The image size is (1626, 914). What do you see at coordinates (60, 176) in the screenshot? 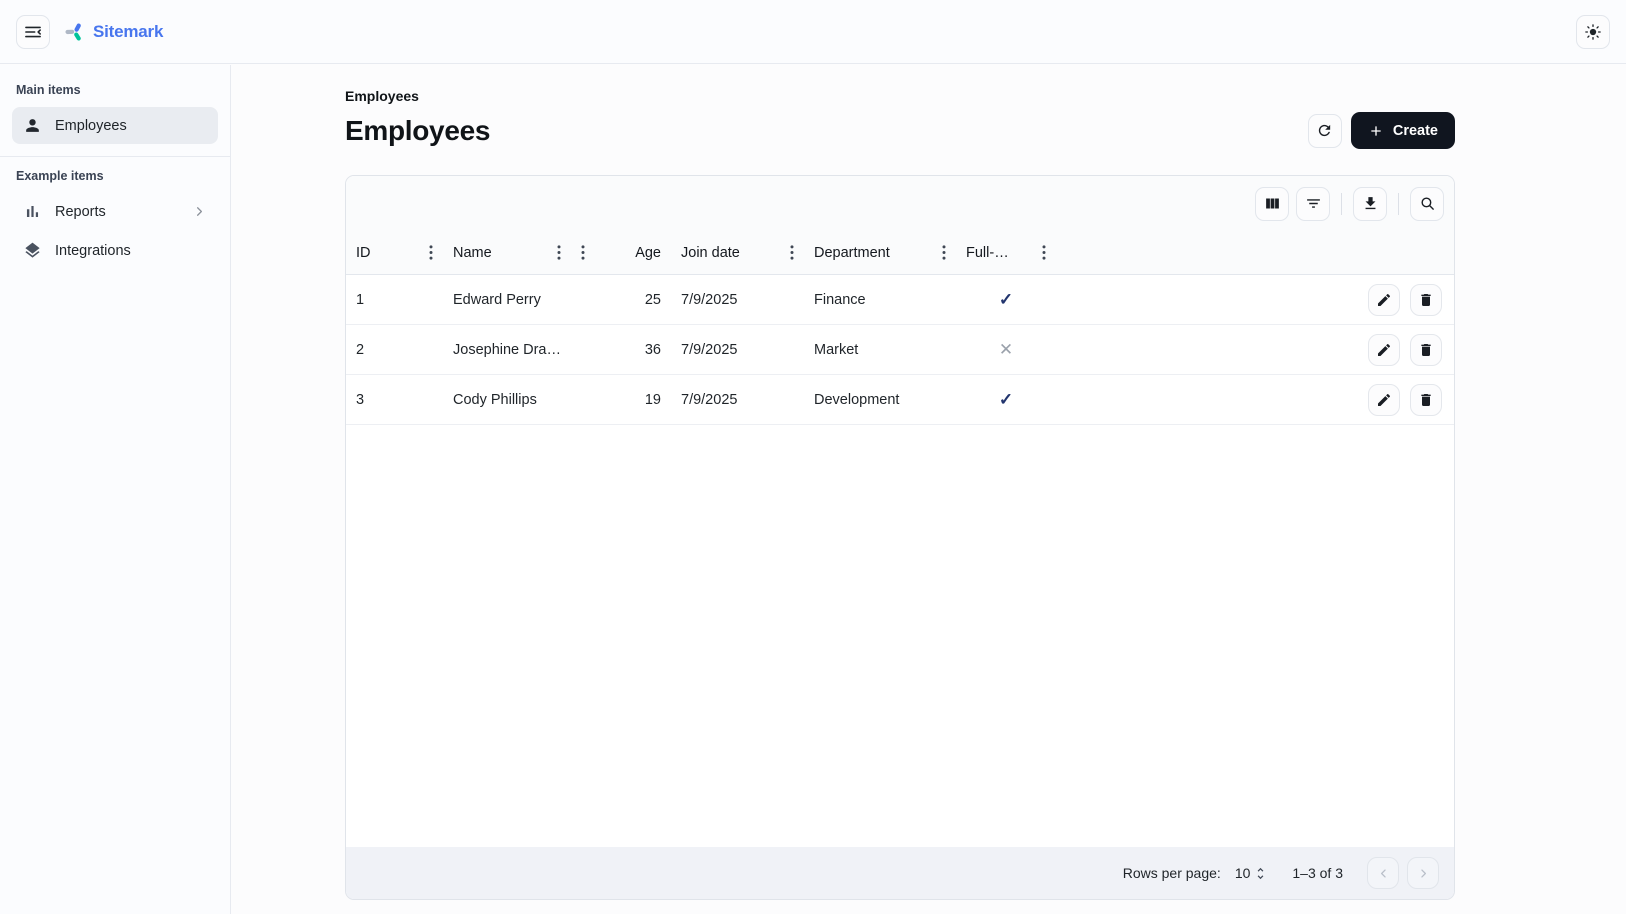
I see `sidebar-section-example-items: Example items` at bounding box center [60, 176].